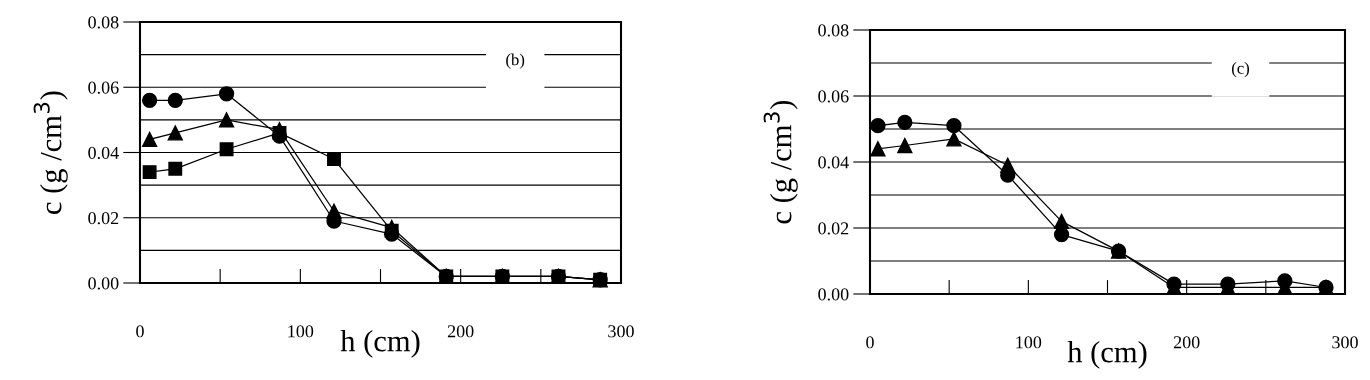 The height and width of the screenshot is (380, 1370). What do you see at coordinates (515, 61) in the screenshot?
I see `annotation: (b)` at bounding box center [515, 61].